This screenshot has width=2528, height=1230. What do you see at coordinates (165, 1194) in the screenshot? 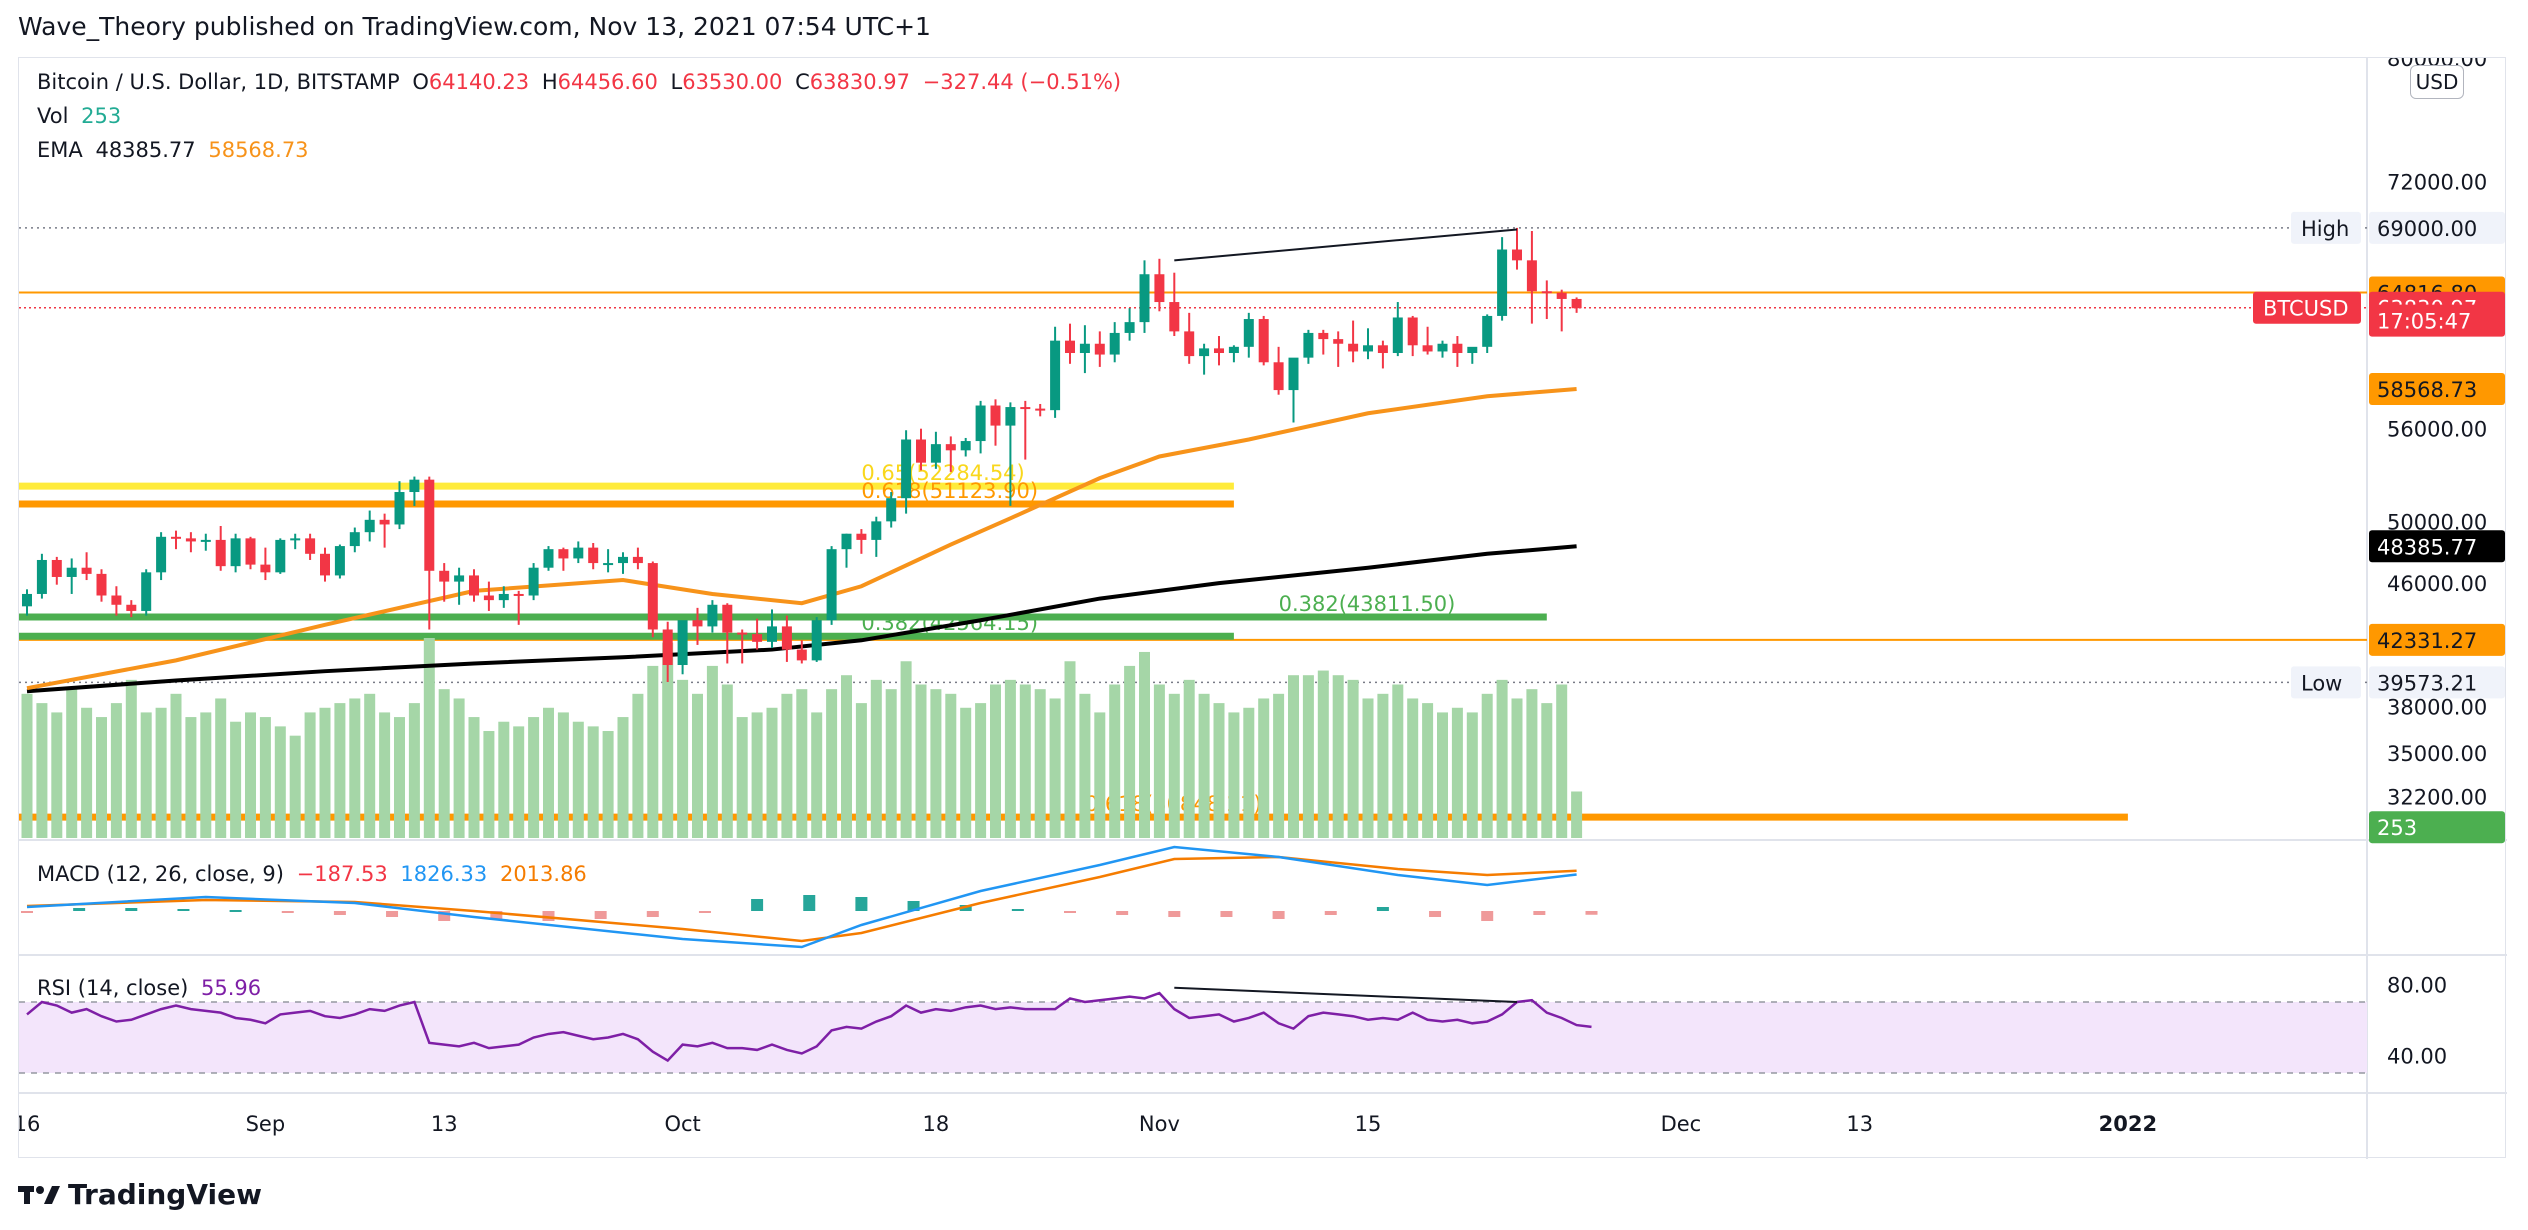
I see `footer-brand-text: TradingView` at bounding box center [165, 1194].